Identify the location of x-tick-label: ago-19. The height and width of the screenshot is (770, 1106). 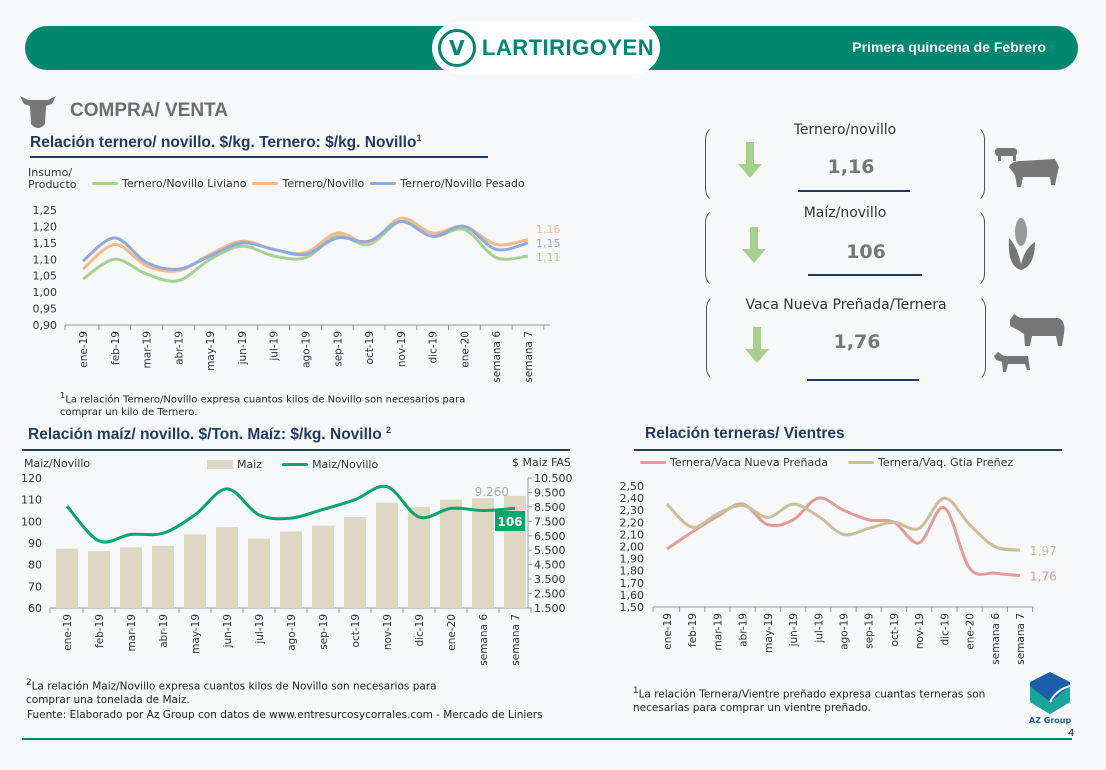
(845, 631).